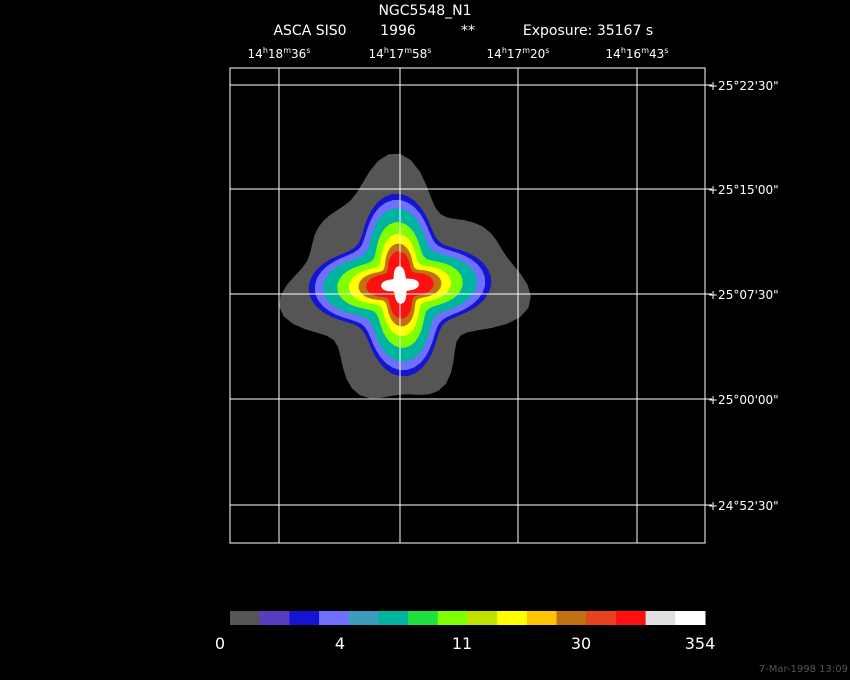 This screenshot has height=680, width=850. I want to click on colorbar-label: 0, so click(220, 643).